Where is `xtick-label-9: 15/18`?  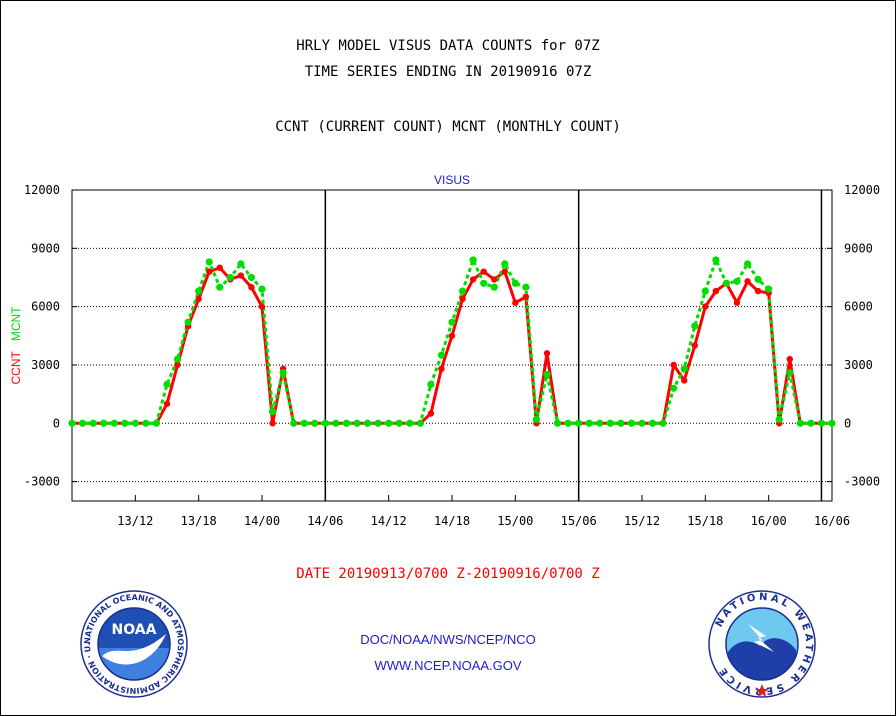 xtick-label-9: 15/18 is located at coordinates (705, 521).